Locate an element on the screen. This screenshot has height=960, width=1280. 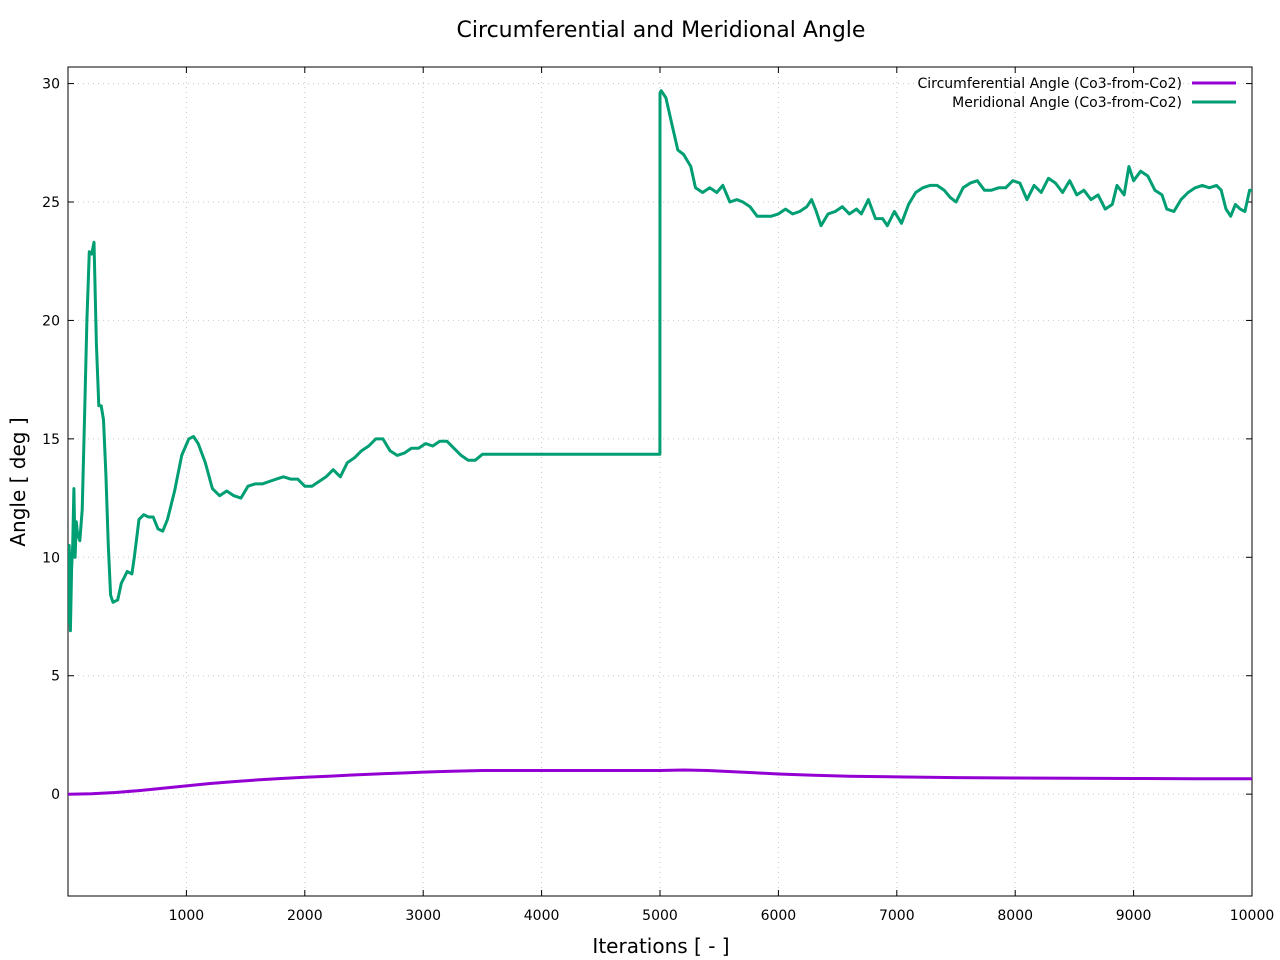
legend-entry-label-1: Circumferential Angle (Co3-from-Co2) is located at coordinates (1050, 84).